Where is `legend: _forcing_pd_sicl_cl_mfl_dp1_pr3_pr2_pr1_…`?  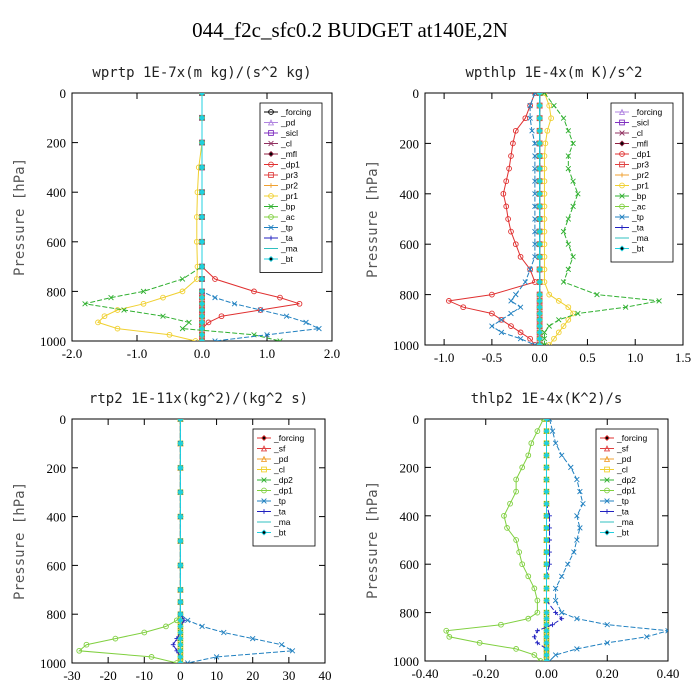 legend: _forcing_pd_sicl_cl_mfl_dp1_pr3_pr2_pr1_… is located at coordinates (291, 187).